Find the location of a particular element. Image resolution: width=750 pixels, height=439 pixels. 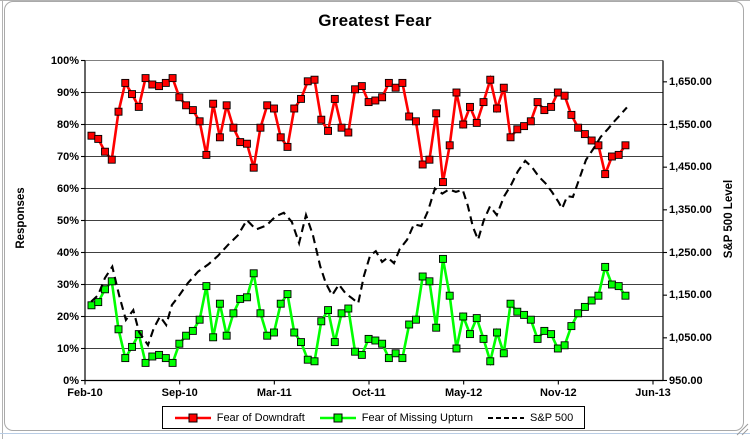

legend-label: Fear of Downdraft is located at coordinates (260, 417).